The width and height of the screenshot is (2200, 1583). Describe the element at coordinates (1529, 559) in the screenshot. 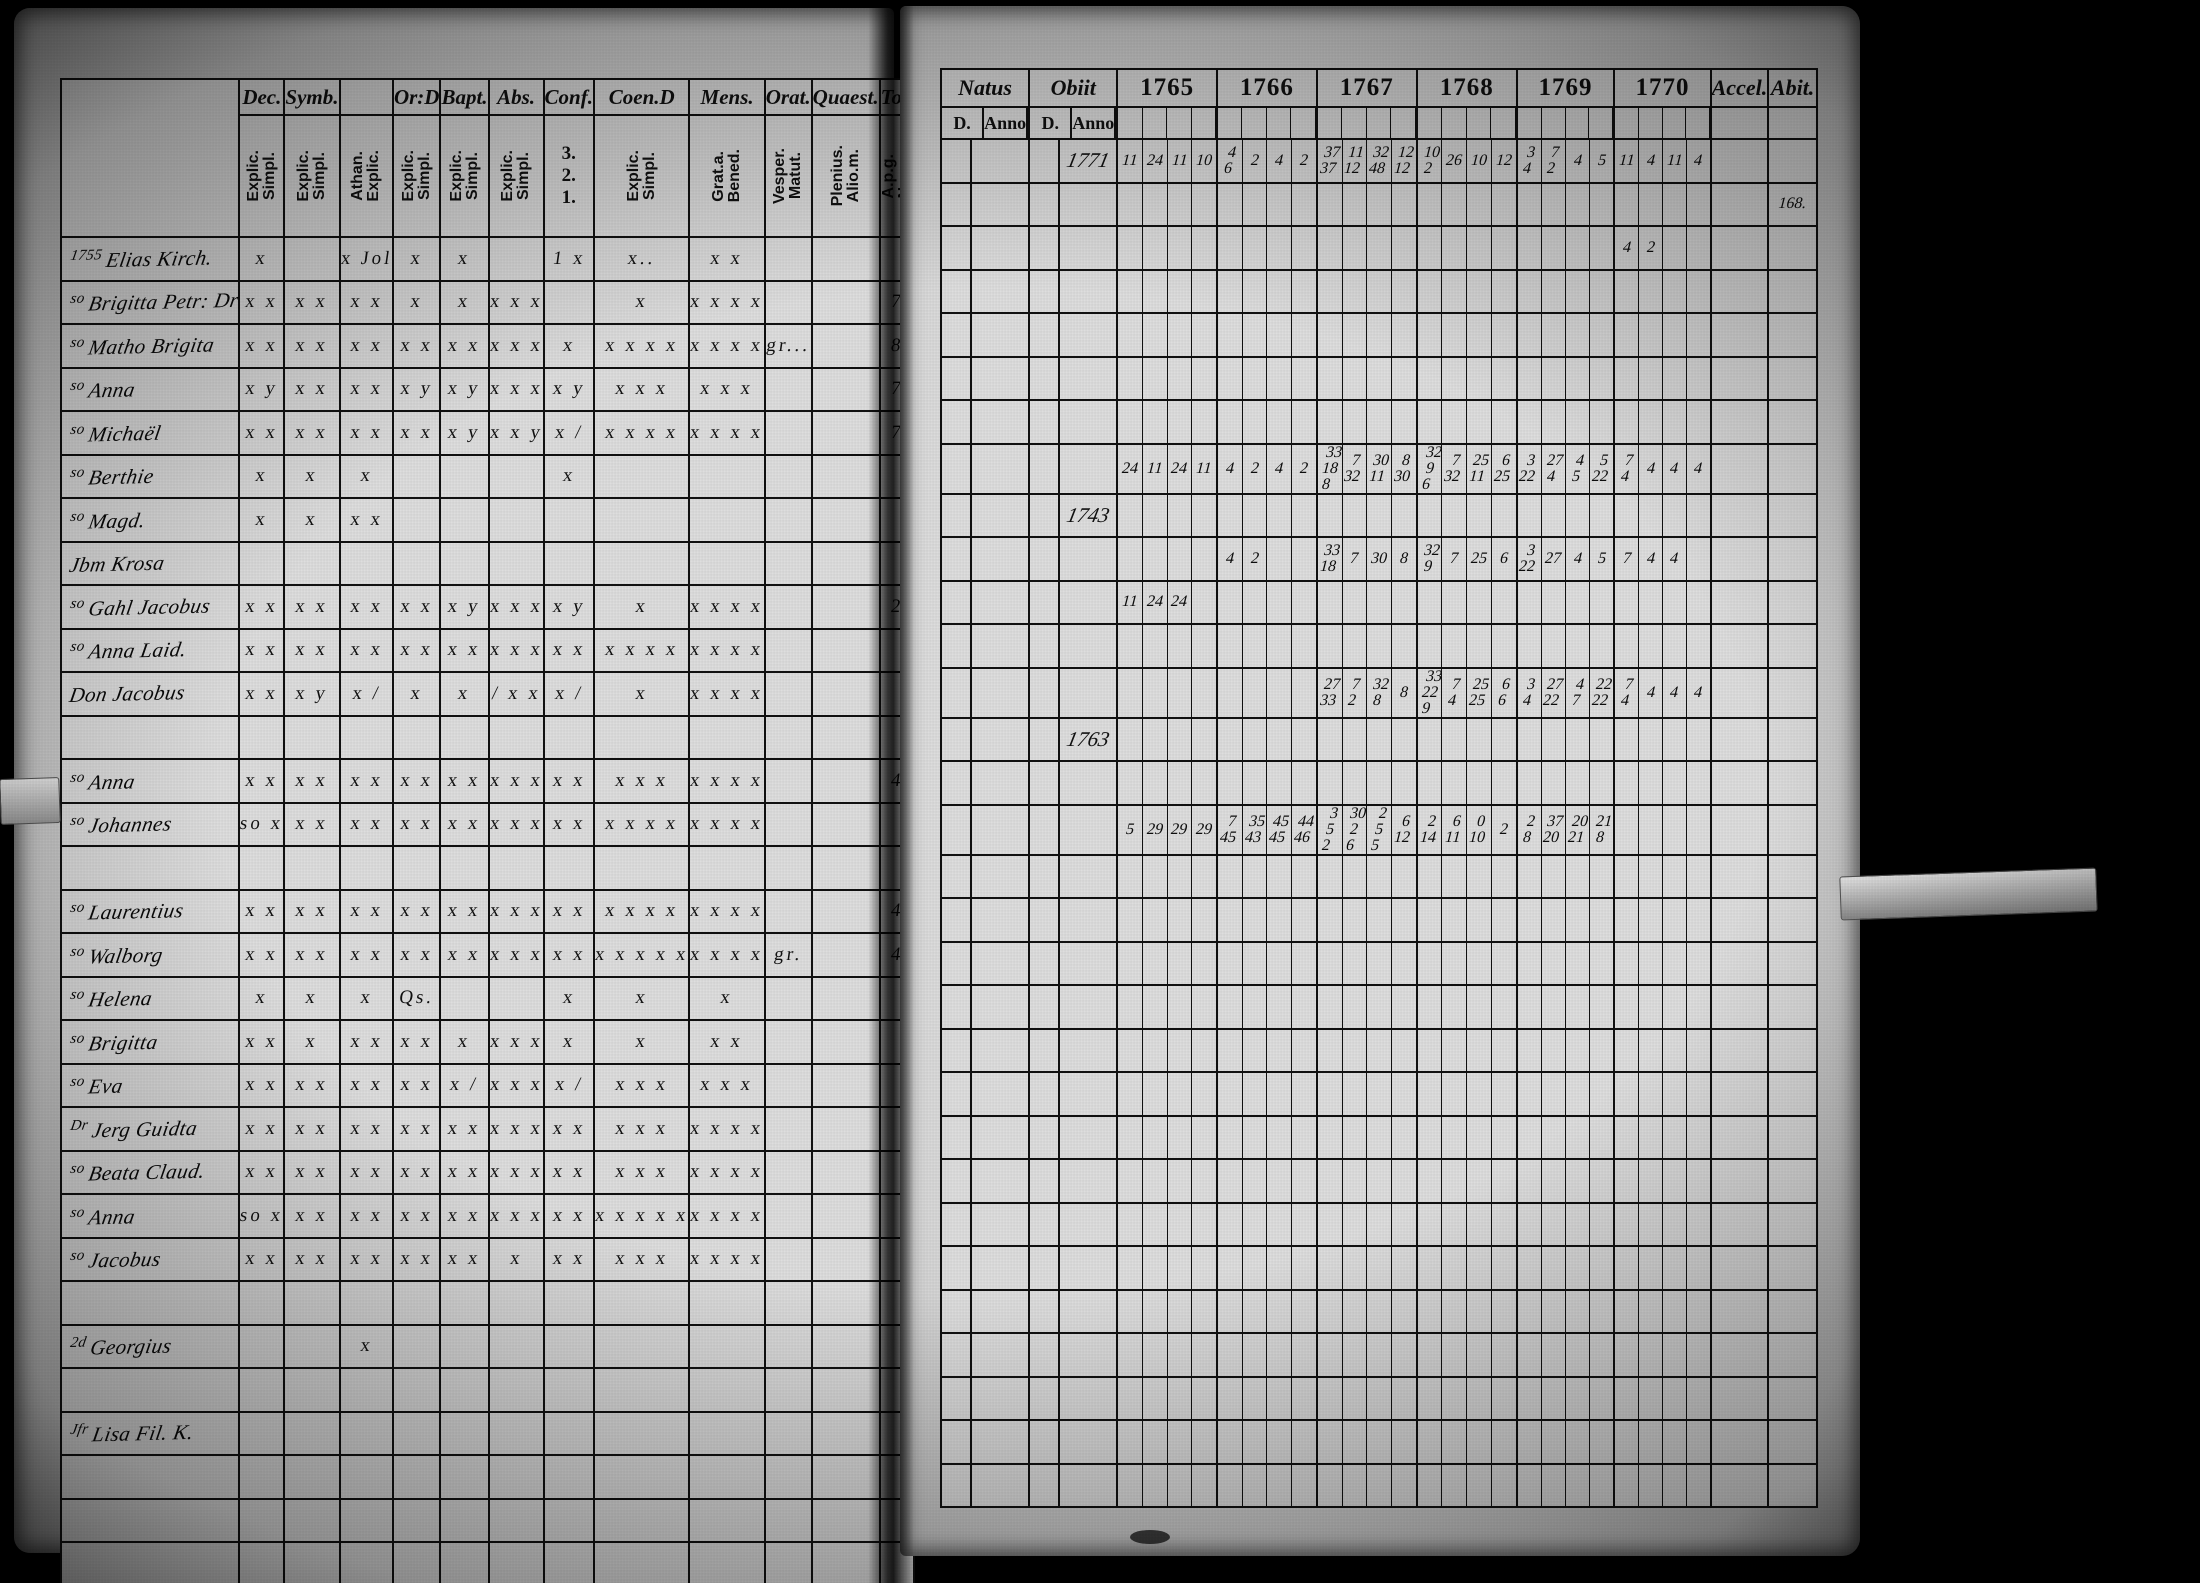

I see `year-subcell: 3 22` at that location.